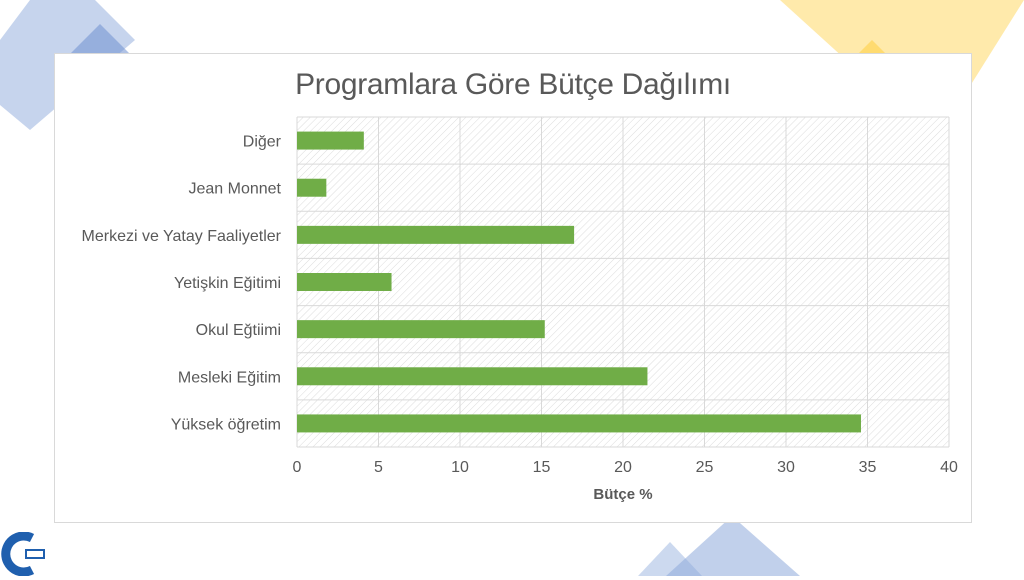 This screenshot has height=580, width=1024. Describe the element at coordinates (226, 424) in the screenshot. I see `category-label: Yüksek öğretim` at that location.